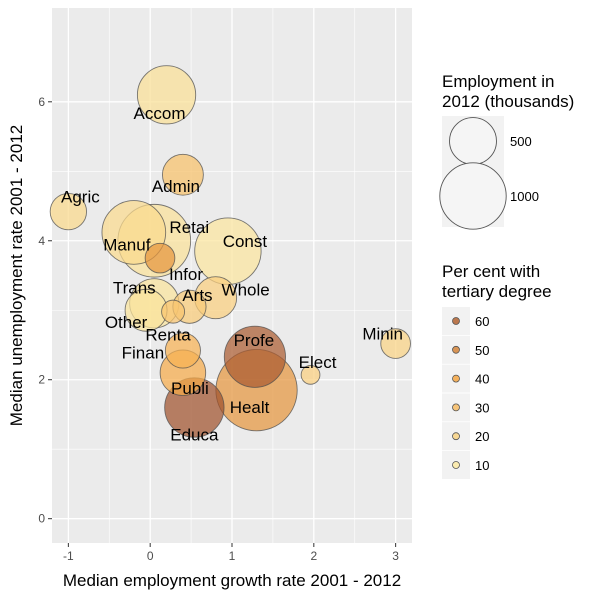 The width and height of the screenshot is (600, 600). I want to click on point-label-manuf: Manuf, so click(127, 244).